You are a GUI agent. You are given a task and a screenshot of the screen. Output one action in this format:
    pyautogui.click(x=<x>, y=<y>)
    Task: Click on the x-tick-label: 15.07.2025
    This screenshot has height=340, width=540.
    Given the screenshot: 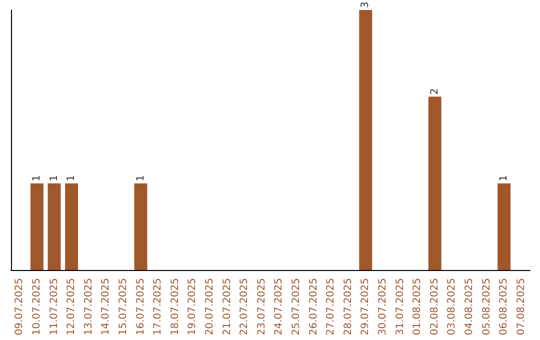 What is the action you would take?
    pyautogui.click(x=123, y=307)
    